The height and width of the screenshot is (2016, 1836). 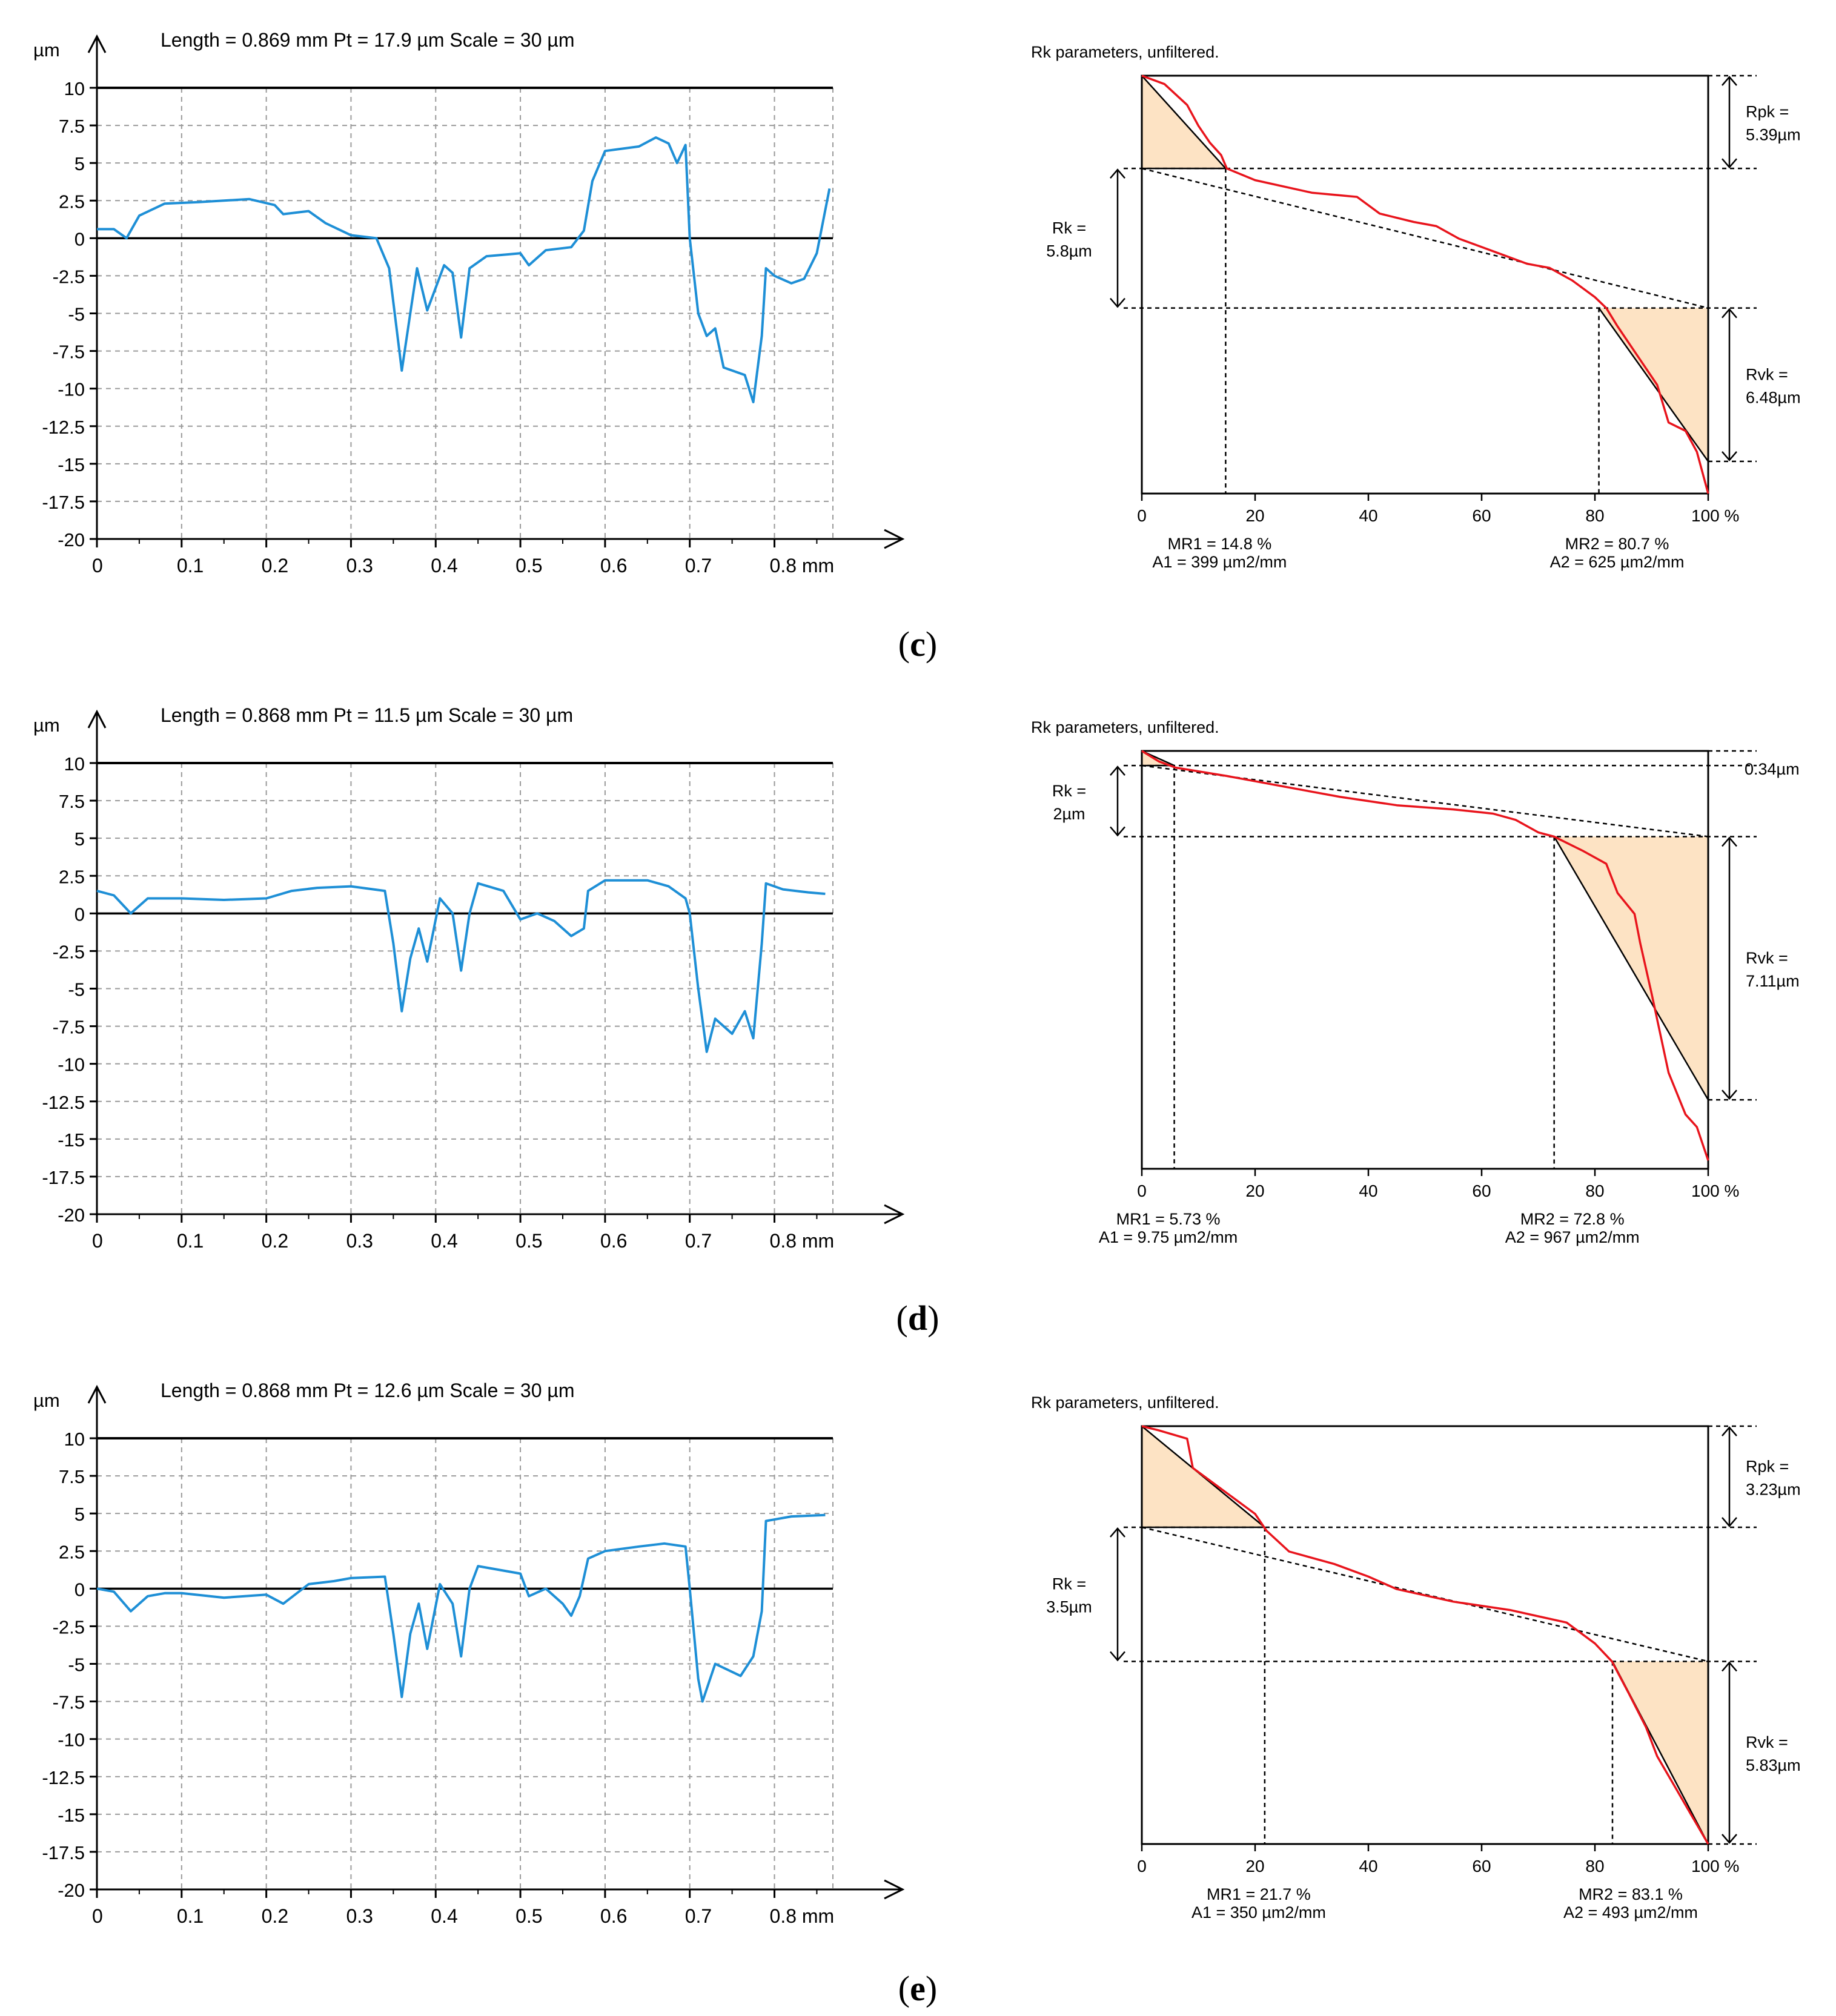 I want to click on rk-label-name: Rk =, so click(x=1069, y=228).